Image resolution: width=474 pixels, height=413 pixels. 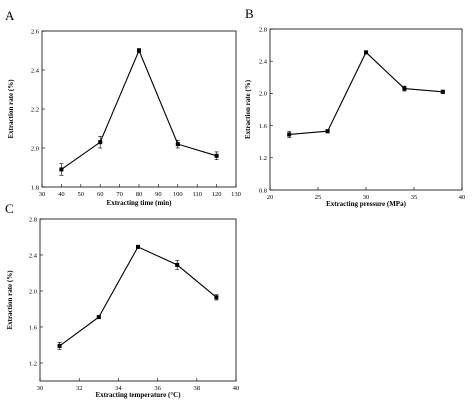 I want to click on x-tick-label: 130, so click(x=236, y=194).